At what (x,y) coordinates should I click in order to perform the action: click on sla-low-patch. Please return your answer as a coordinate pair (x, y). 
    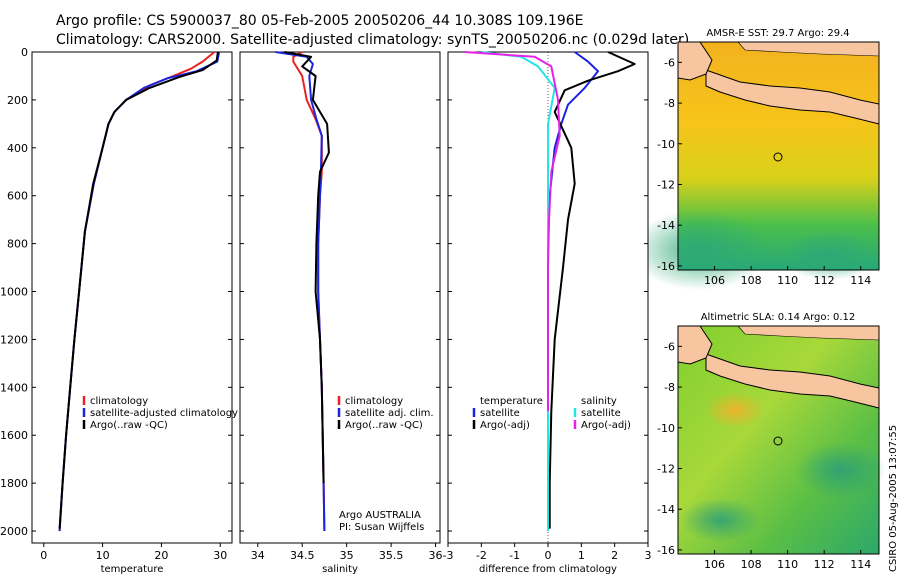
    Looking at the image, I should click on (840, 470).